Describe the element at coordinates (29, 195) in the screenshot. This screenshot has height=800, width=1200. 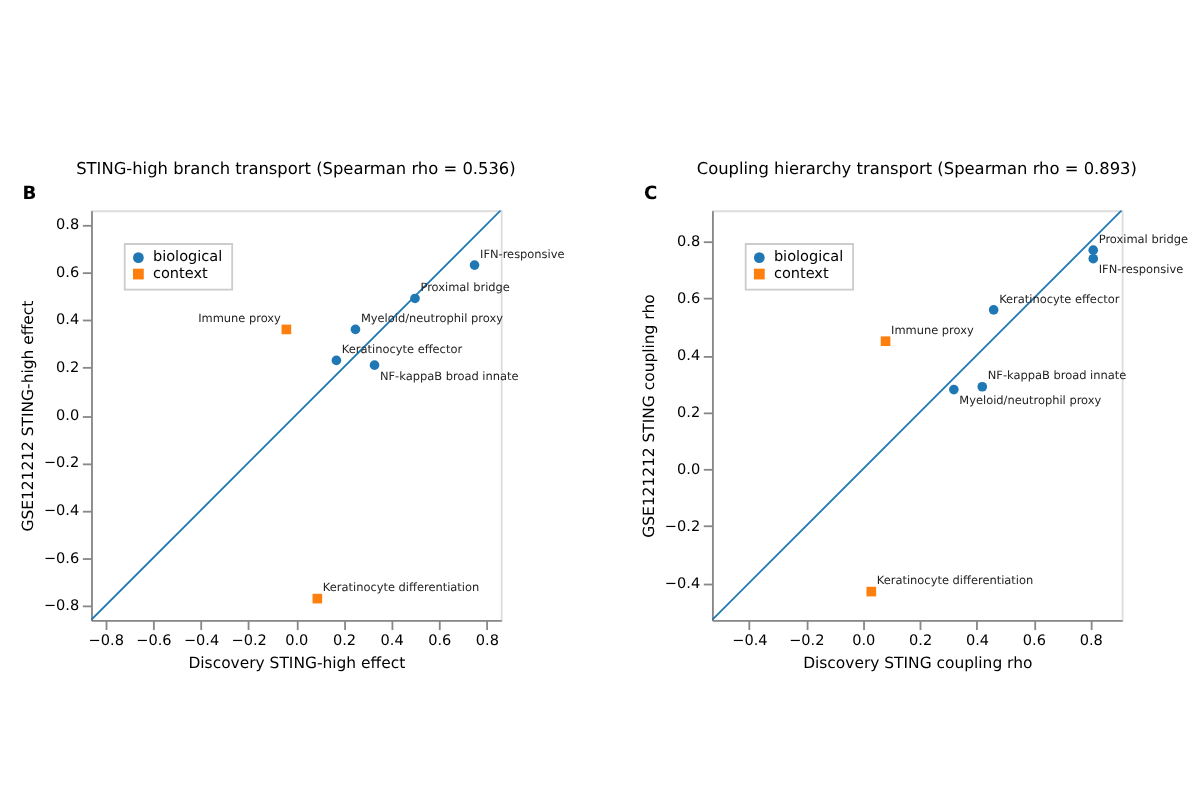
I see `text: B` at that location.